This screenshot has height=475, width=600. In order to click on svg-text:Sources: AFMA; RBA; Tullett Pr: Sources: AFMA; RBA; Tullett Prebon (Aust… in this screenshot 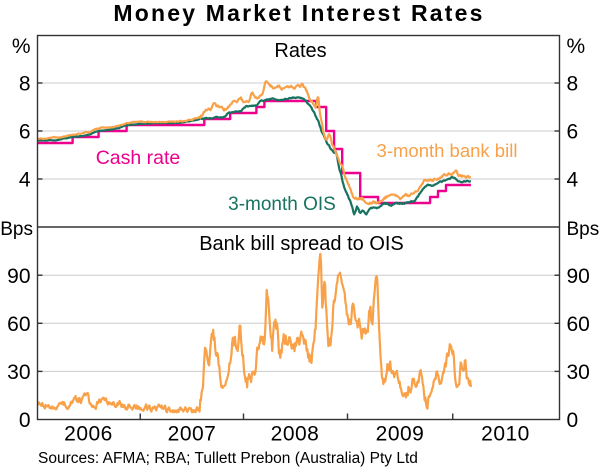, I will do `click(228, 458)`.